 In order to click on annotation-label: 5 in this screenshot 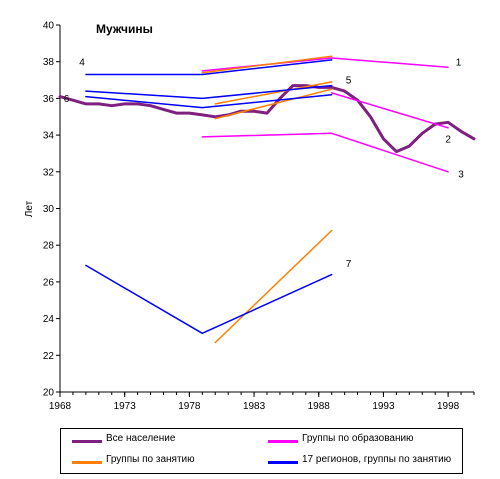, I will do `click(349, 81)`.